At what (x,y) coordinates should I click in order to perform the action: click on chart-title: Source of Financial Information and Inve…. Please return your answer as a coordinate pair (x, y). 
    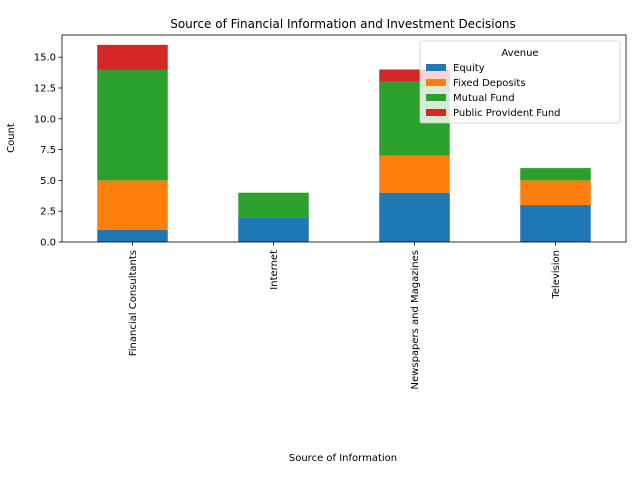
    Looking at the image, I should click on (343, 24).